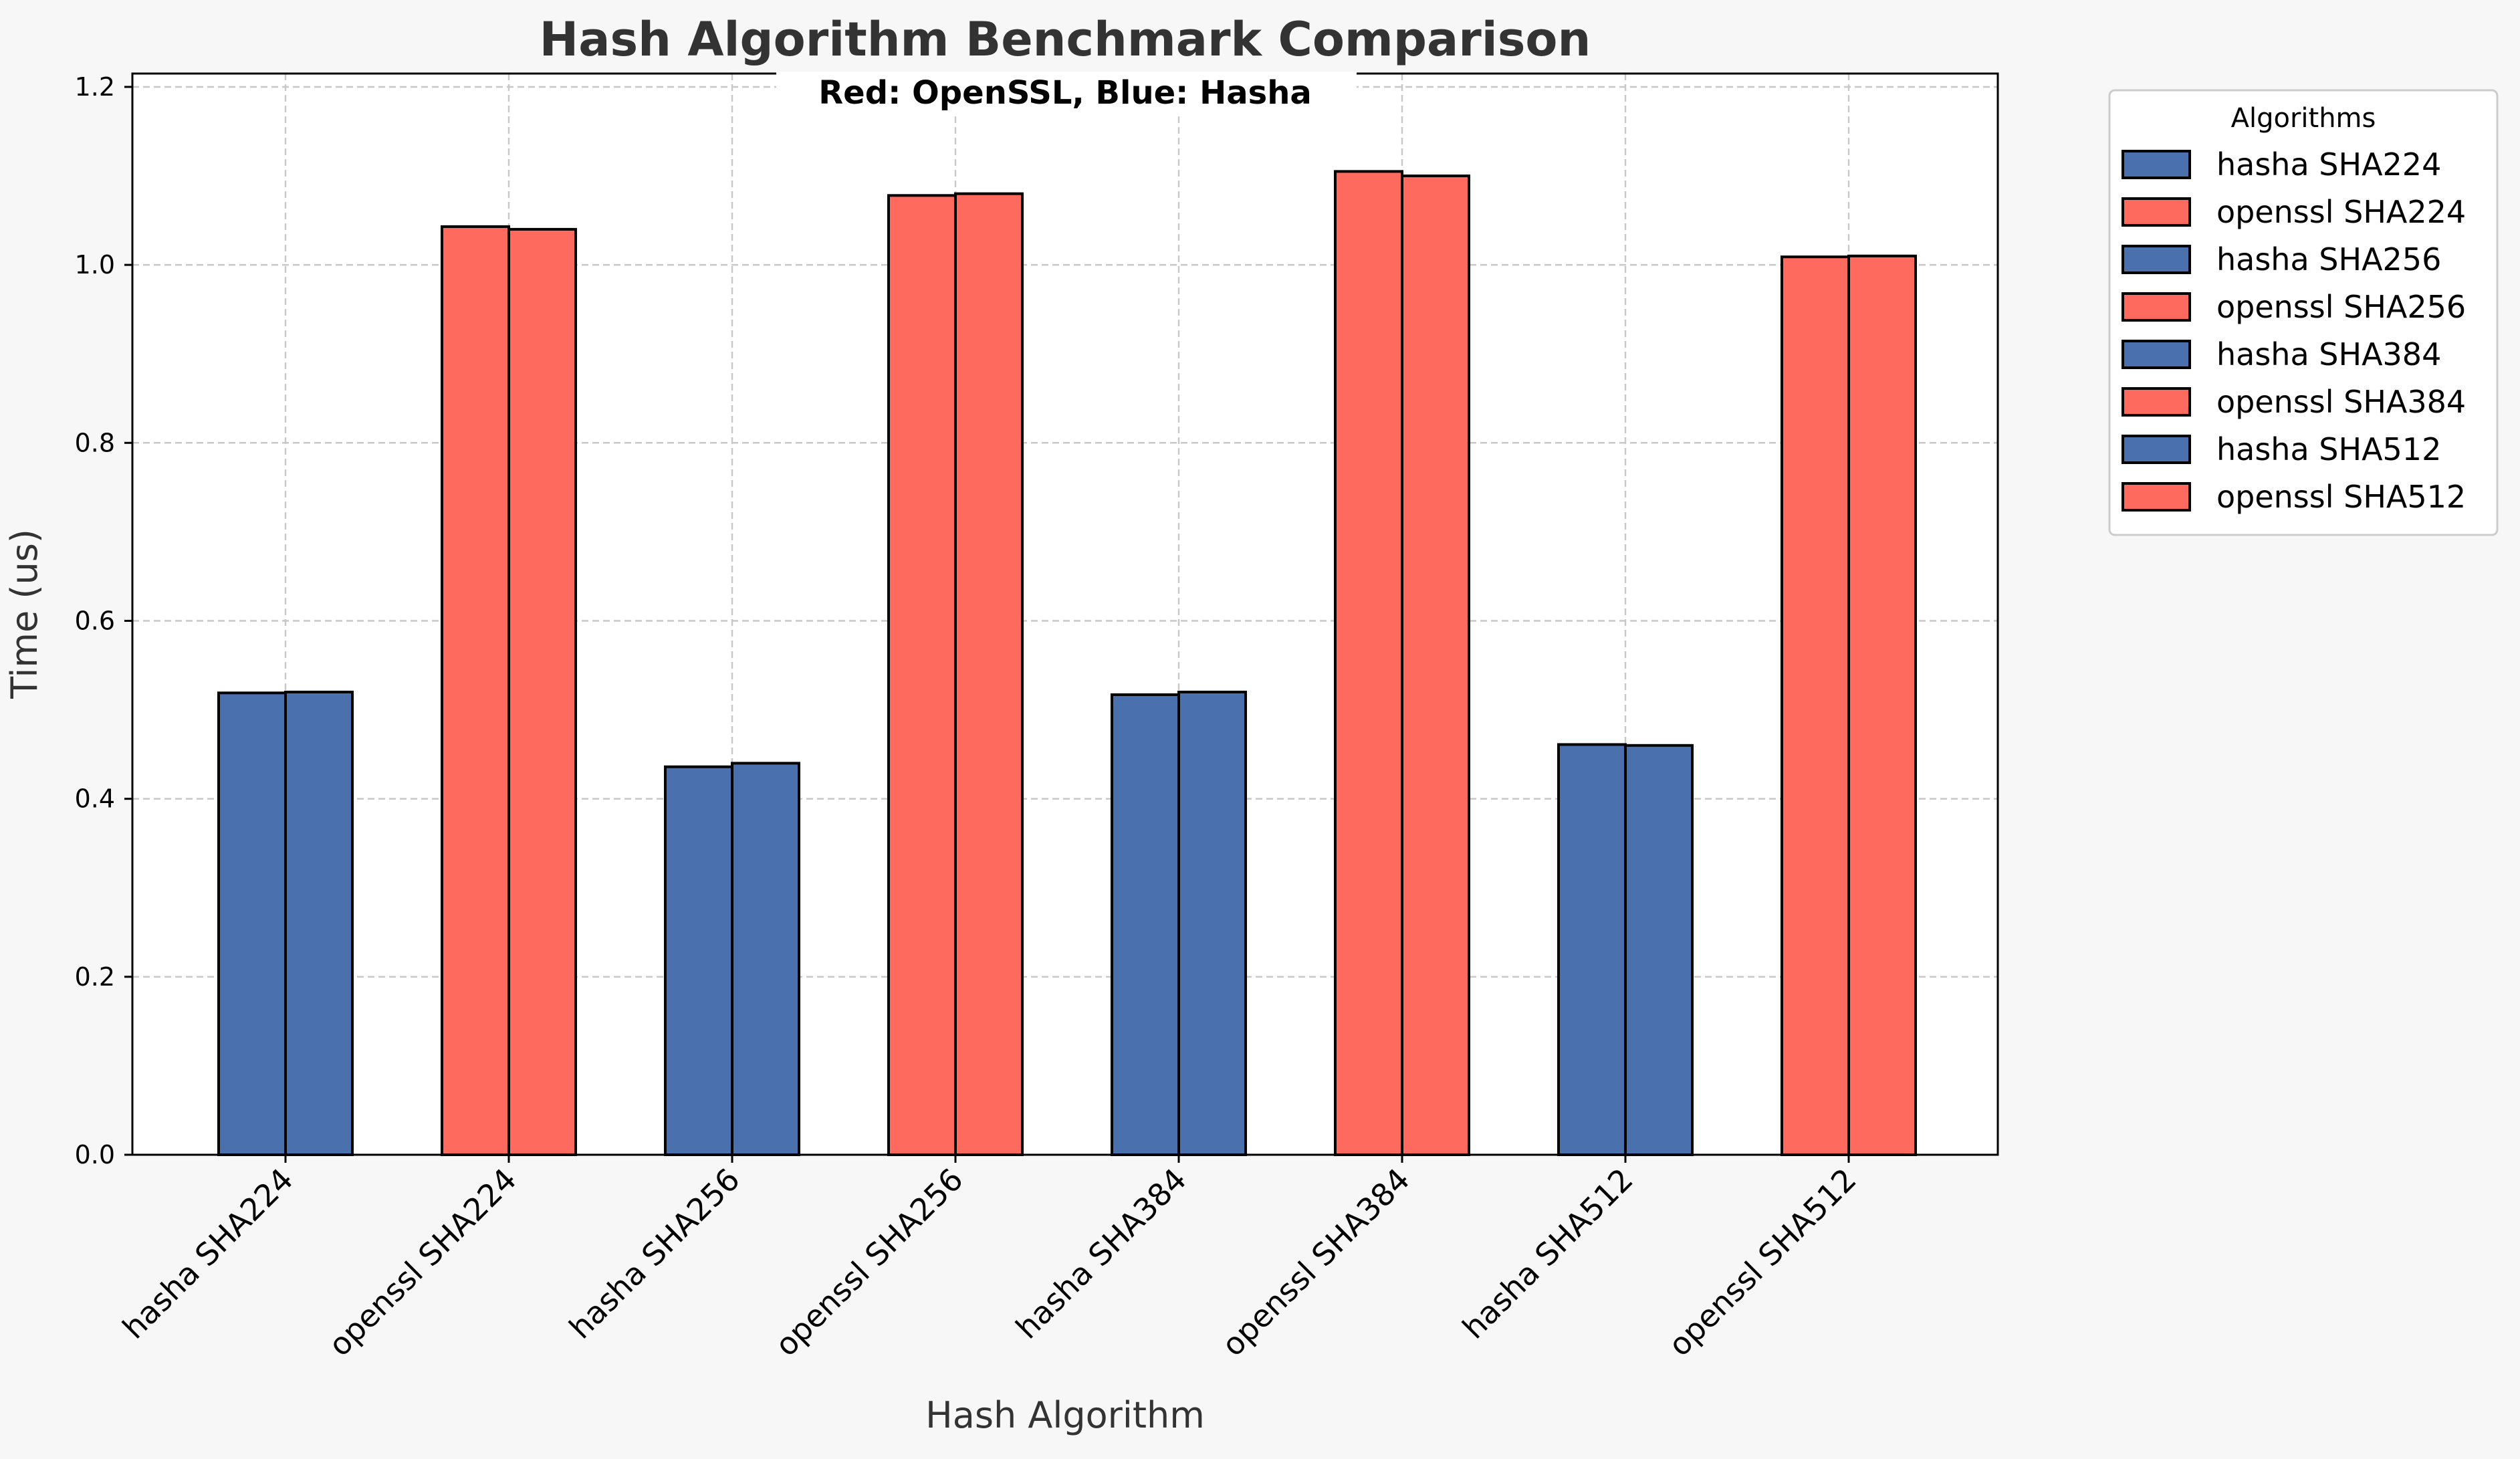 The image size is (2520, 1459). What do you see at coordinates (95, 620) in the screenshot?
I see `y-tick-label: 0.6` at bounding box center [95, 620].